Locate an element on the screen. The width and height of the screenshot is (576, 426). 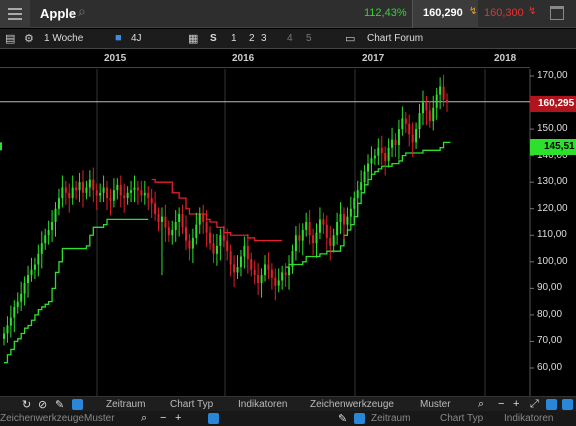
zeitraum-button-2: Zeitraum is located at coordinates (391, 418).